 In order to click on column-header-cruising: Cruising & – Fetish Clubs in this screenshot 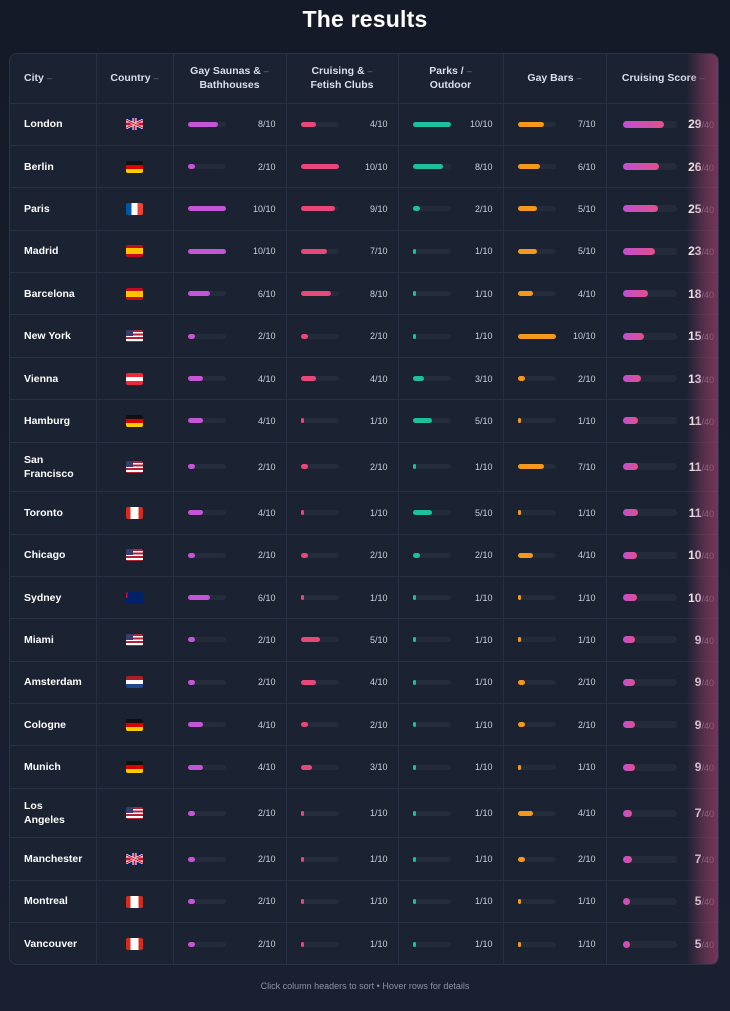, I will do `click(342, 79)`.